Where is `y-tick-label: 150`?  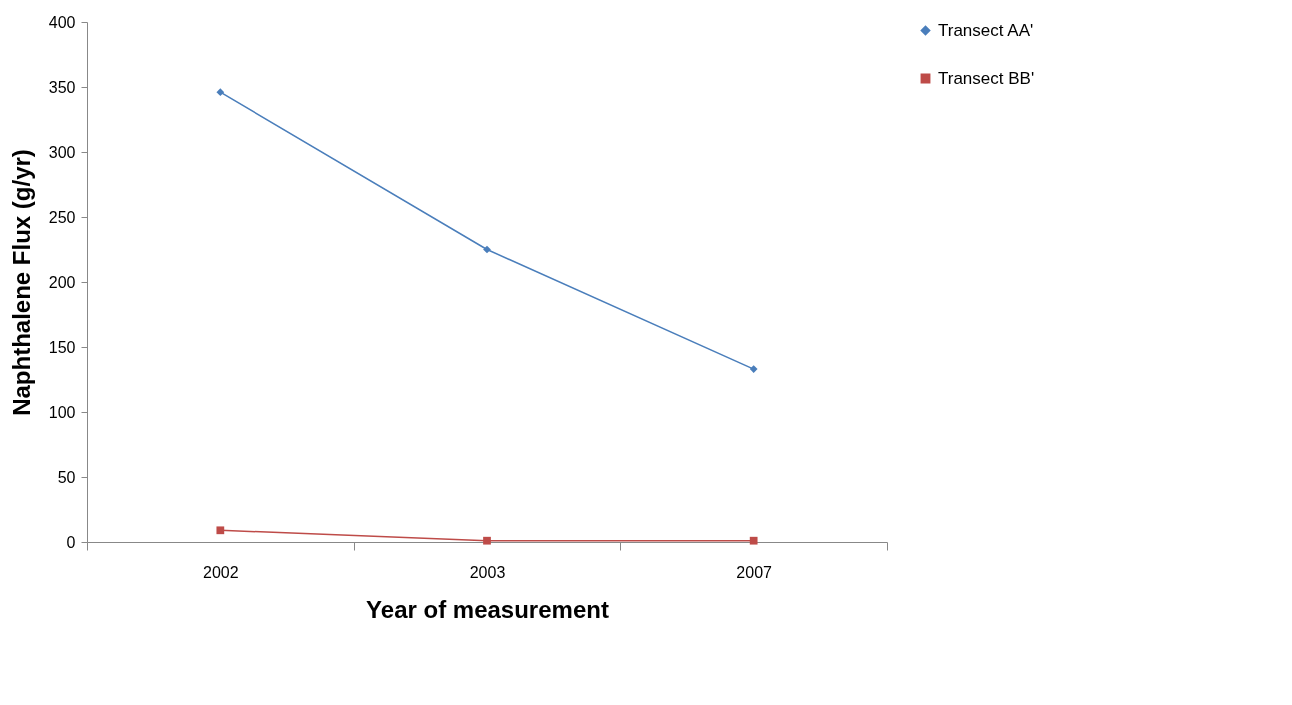
y-tick-label: 150 is located at coordinates (62, 347).